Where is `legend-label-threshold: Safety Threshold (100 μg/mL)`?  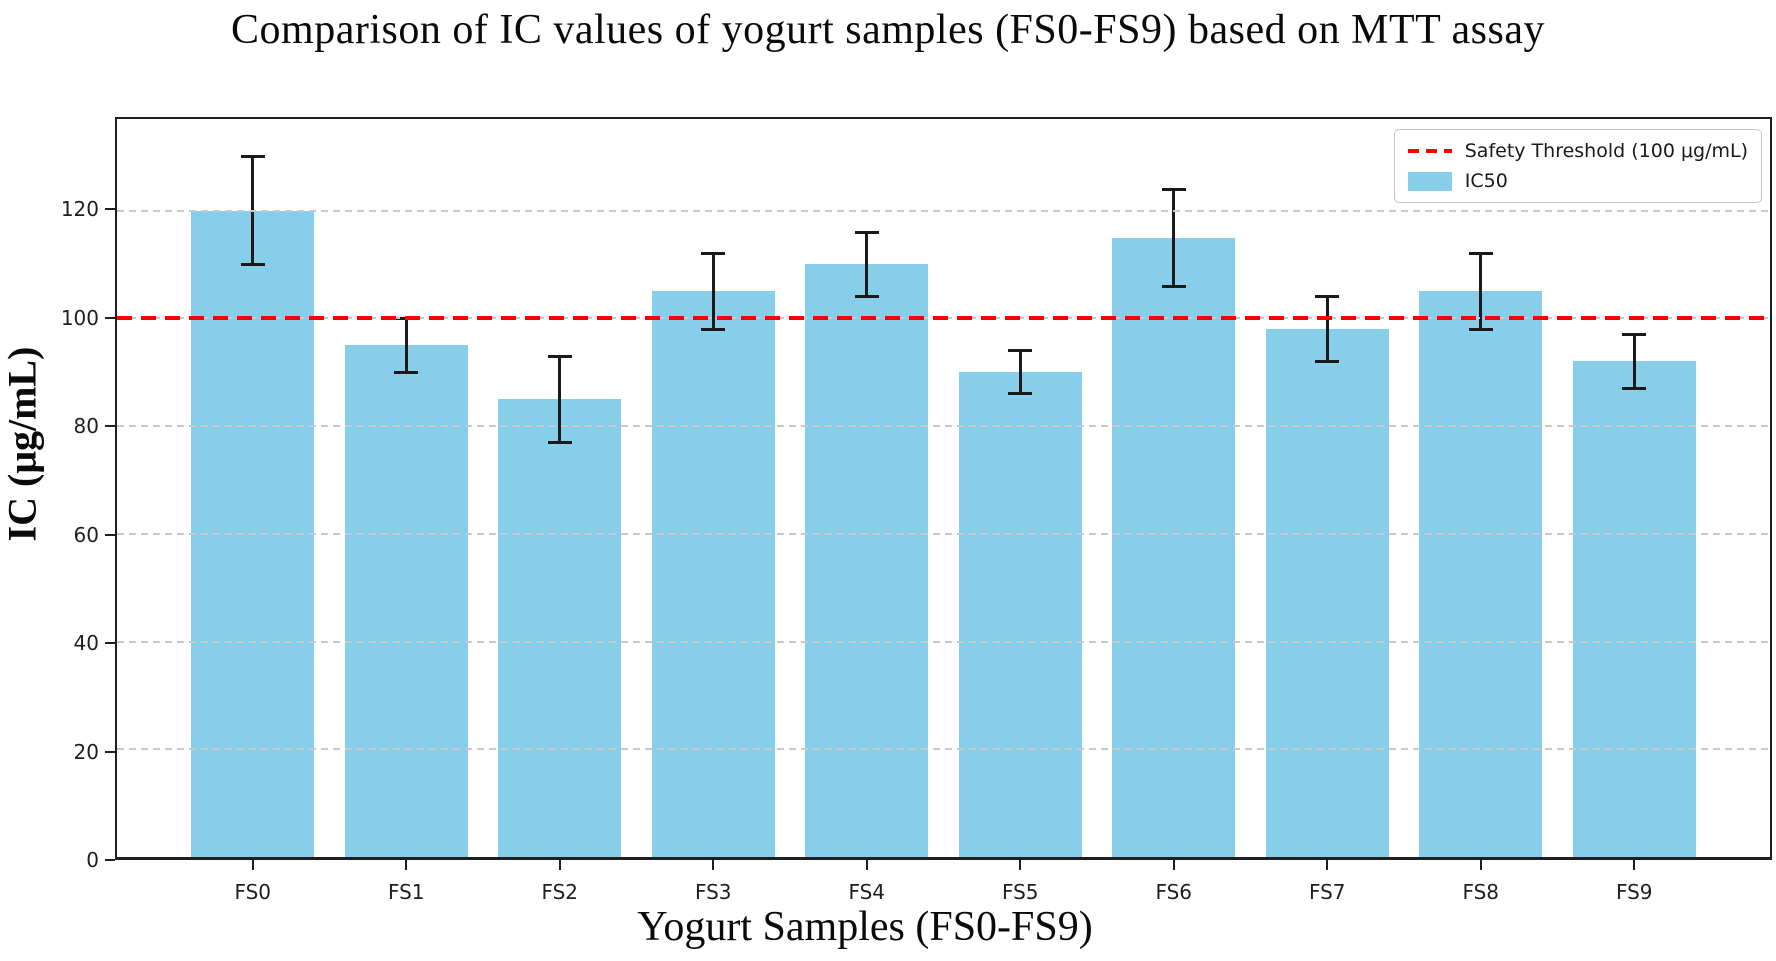
legend-label-threshold: Safety Threshold (100 μg/mL) is located at coordinates (1606, 151).